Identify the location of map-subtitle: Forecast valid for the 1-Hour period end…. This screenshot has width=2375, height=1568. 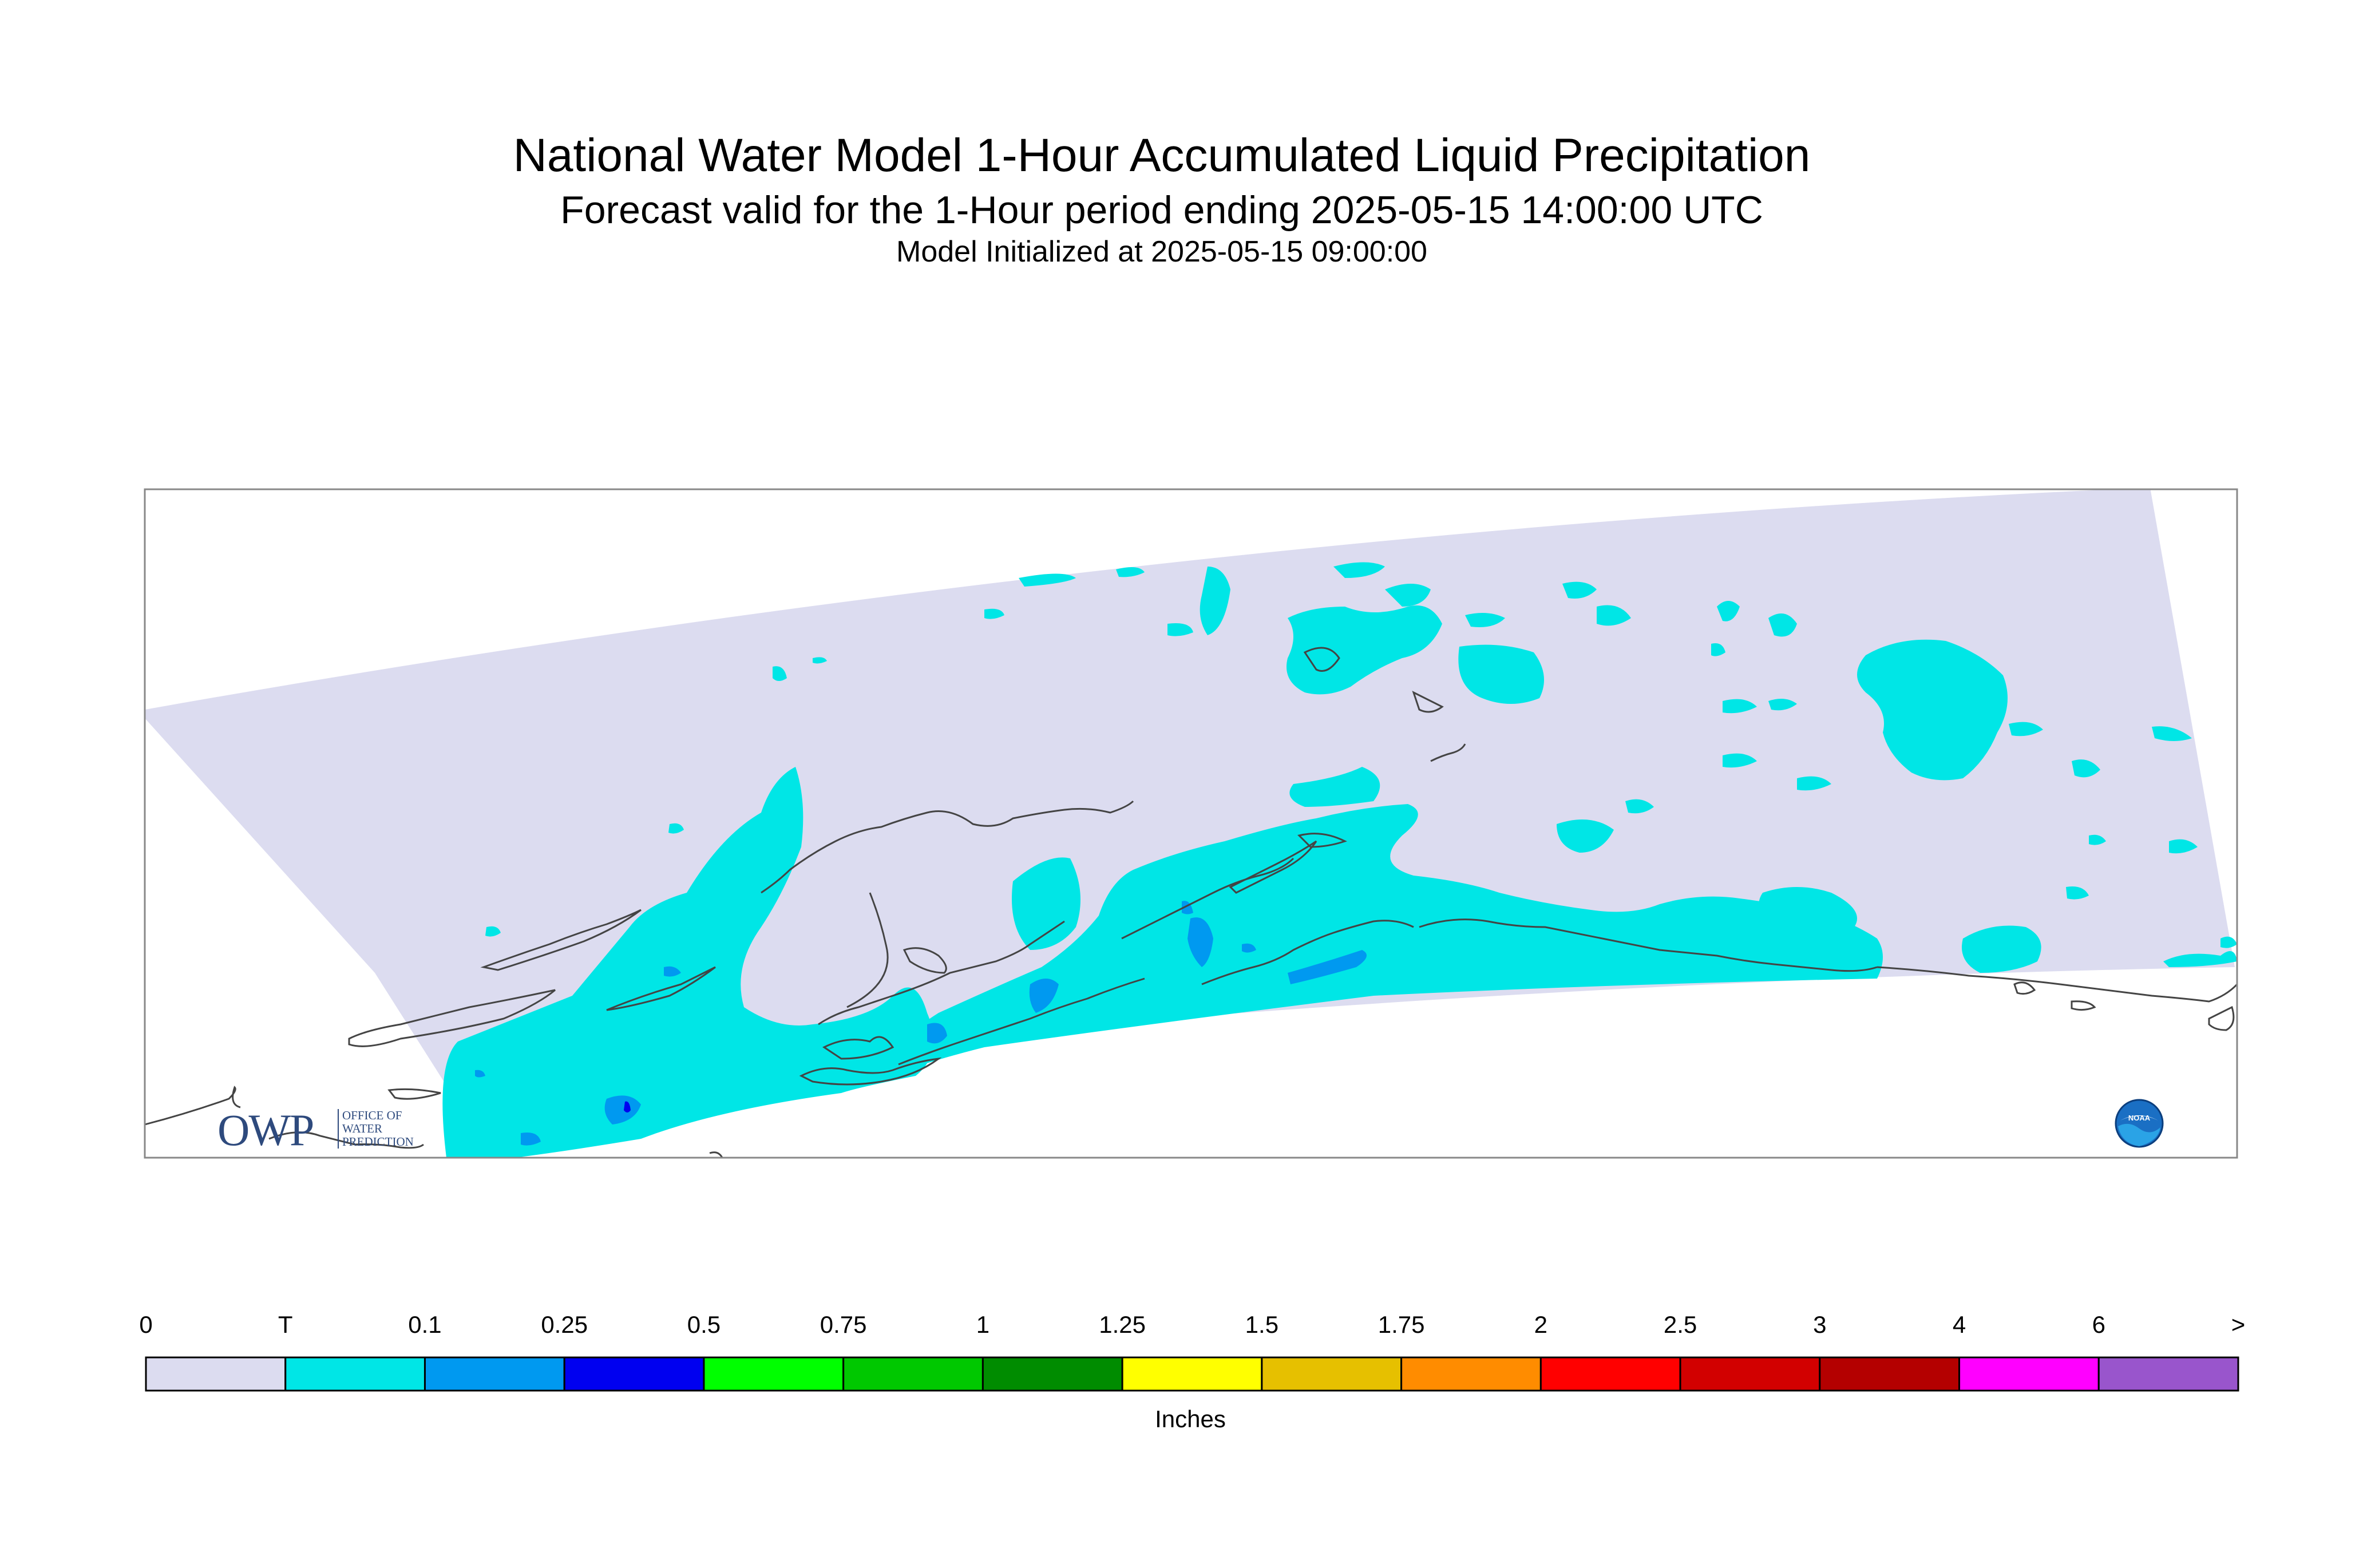
(1161, 210).